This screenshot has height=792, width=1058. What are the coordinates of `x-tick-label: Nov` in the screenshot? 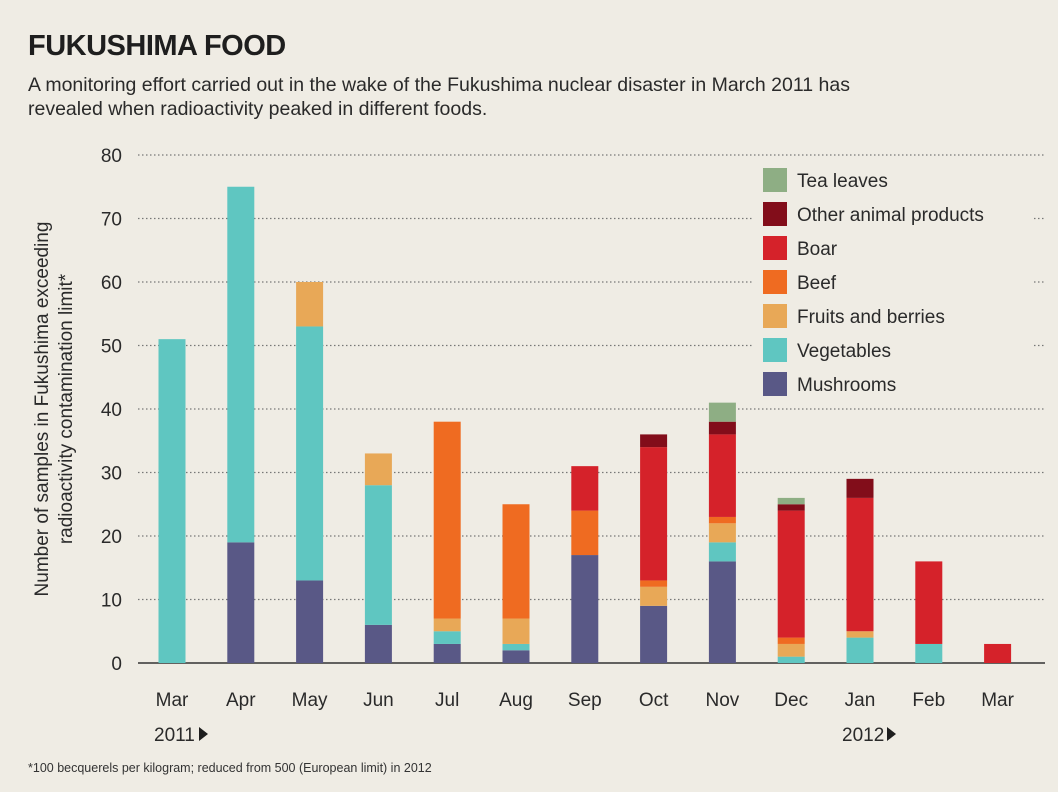 It's located at (723, 700).